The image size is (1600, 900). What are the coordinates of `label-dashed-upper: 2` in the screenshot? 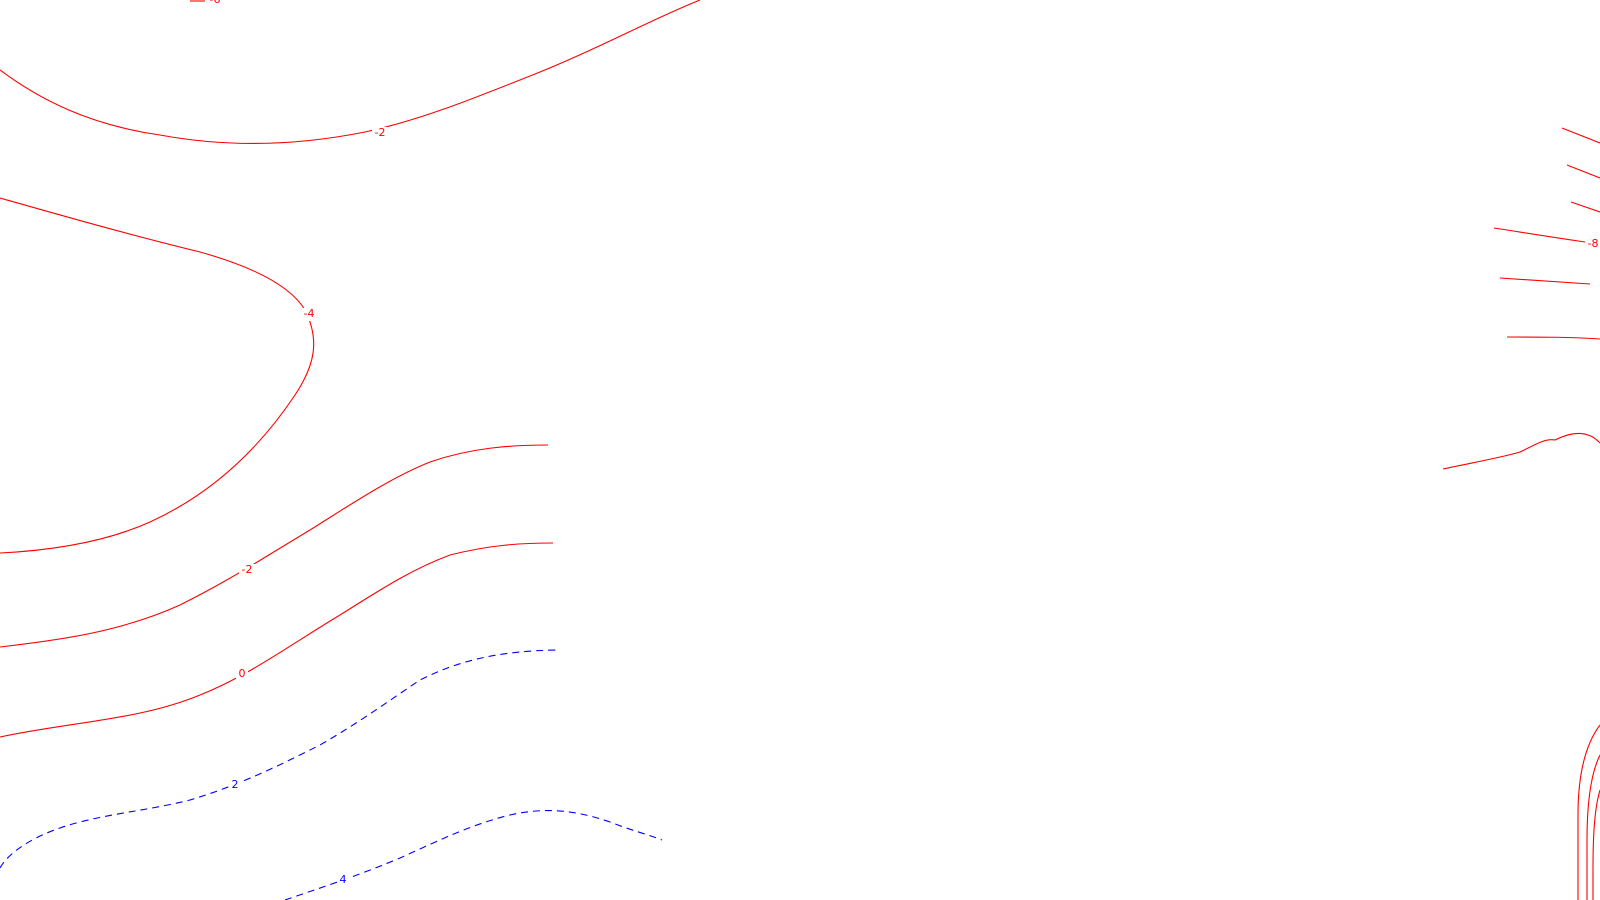 It's located at (235, 784).